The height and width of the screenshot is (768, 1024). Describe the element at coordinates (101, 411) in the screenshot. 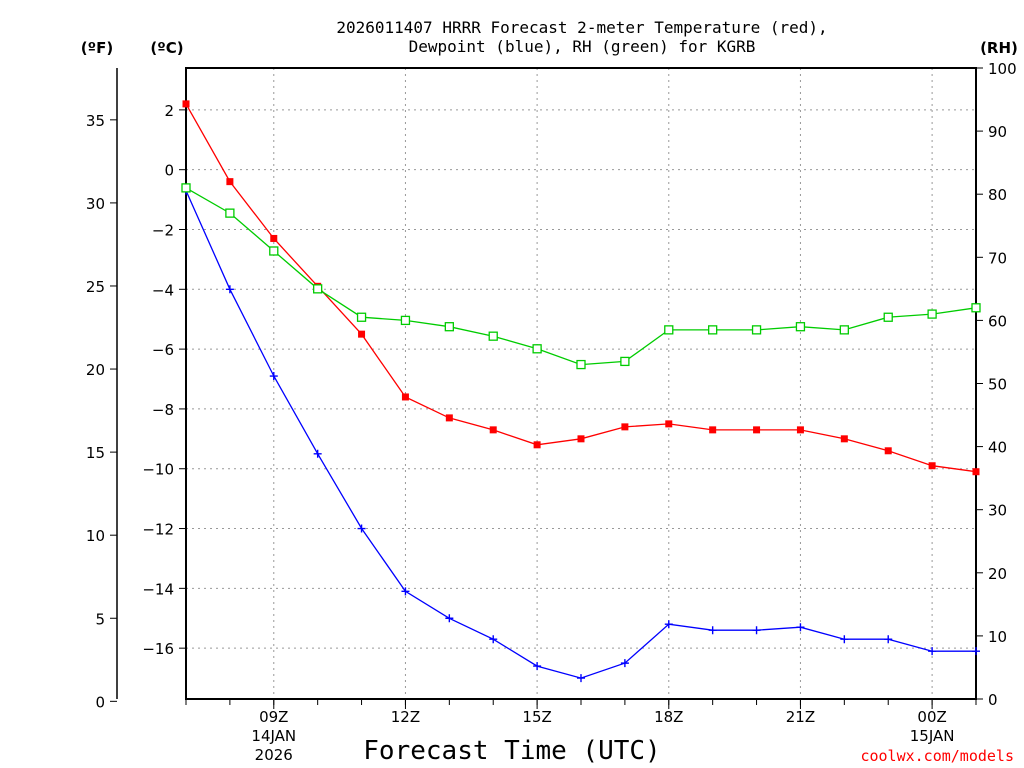

I see `fahrenheit-axis-ticks: 35 30 25 20 15 10 5 0` at that location.